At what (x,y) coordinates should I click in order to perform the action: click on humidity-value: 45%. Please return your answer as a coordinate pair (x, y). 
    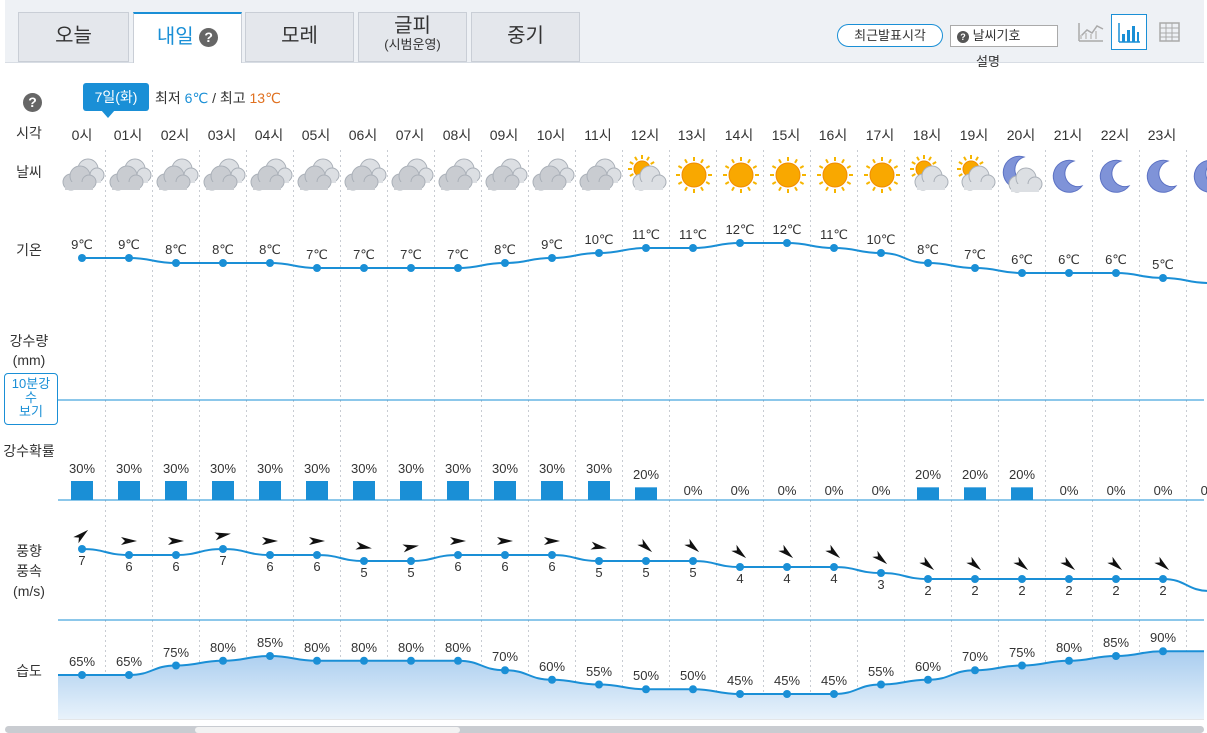
    Looking at the image, I should click on (787, 680).